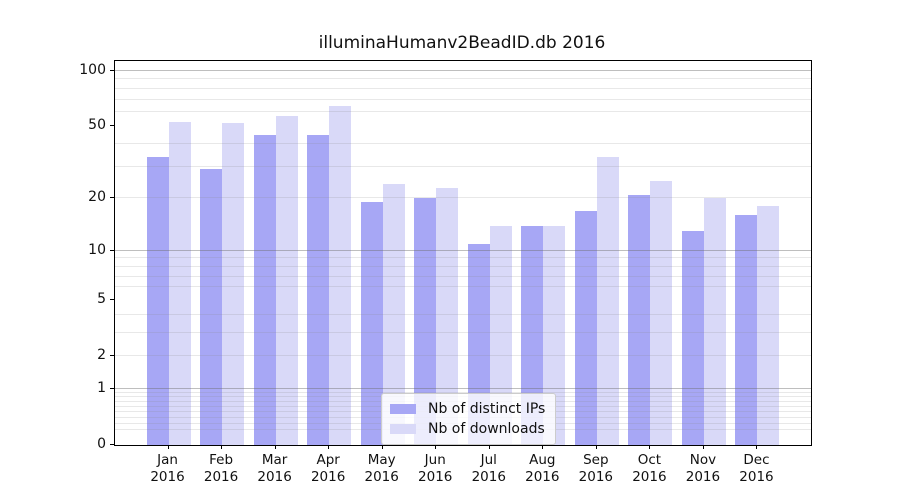  I want to click on bar-apr-downloads, so click(340, 275).